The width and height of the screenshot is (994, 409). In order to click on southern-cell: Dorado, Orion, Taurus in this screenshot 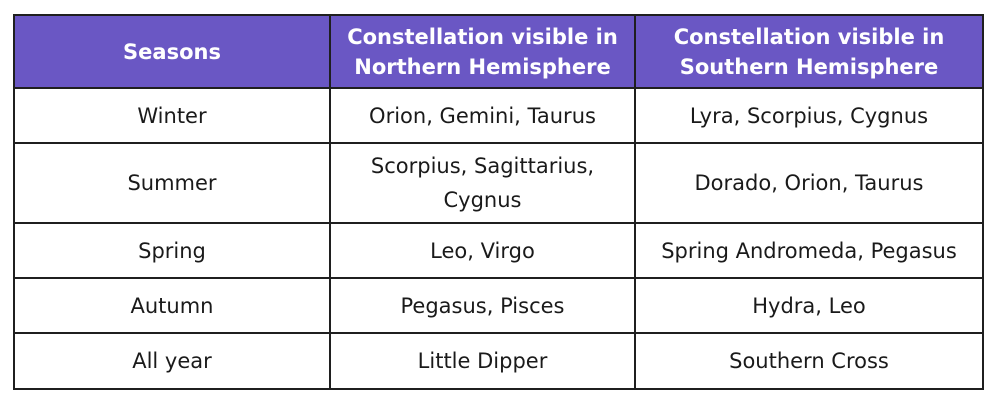, I will do `click(809, 183)`.